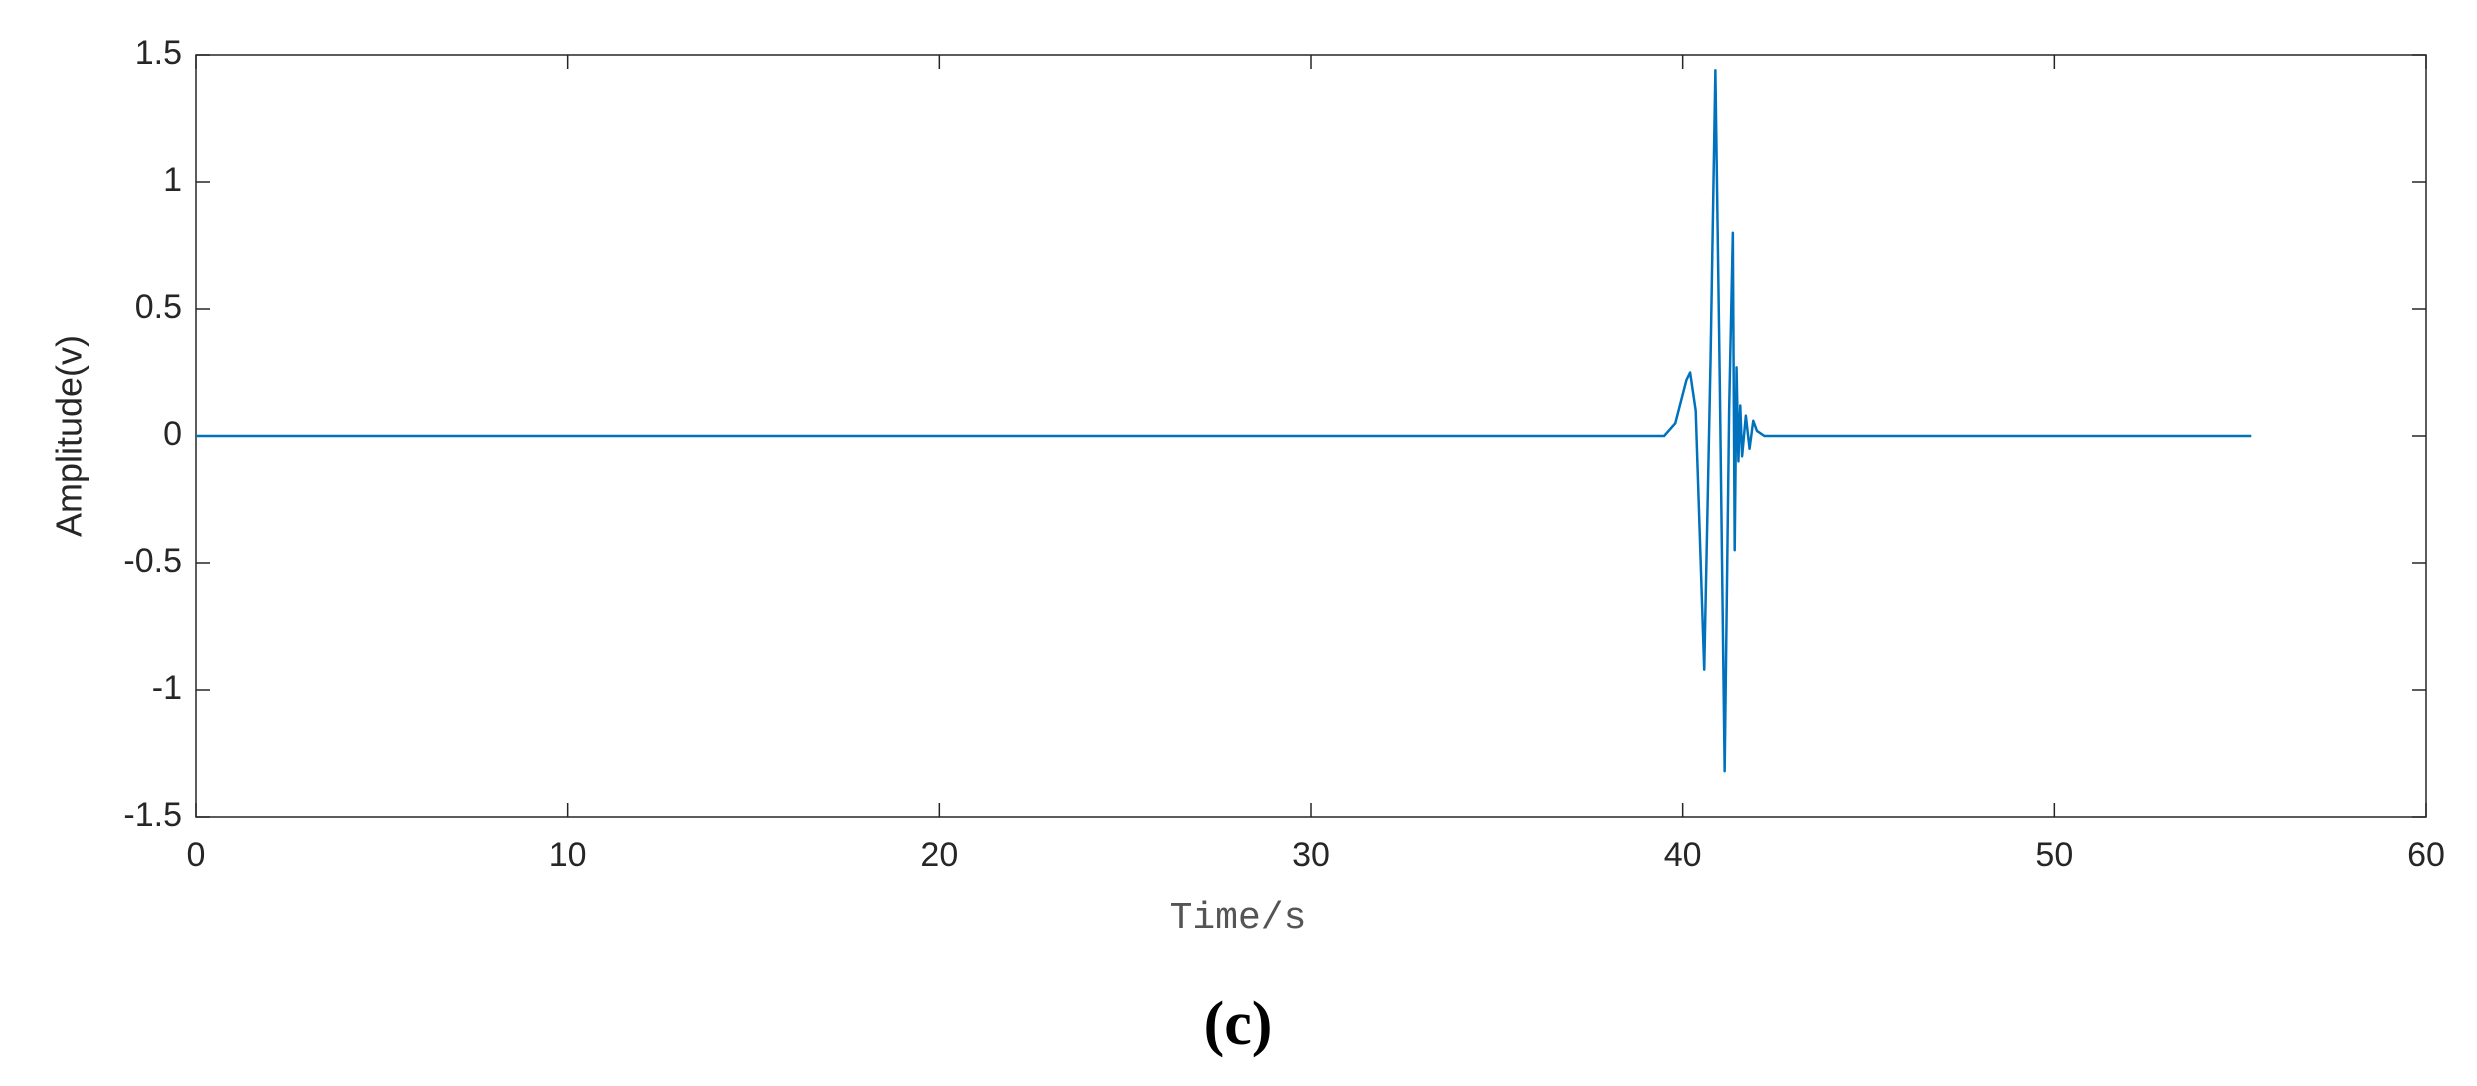 This screenshot has height=1086, width=2477. Describe the element at coordinates (1683, 855) in the screenshot. I see `x-tick-label: 40` at that location.